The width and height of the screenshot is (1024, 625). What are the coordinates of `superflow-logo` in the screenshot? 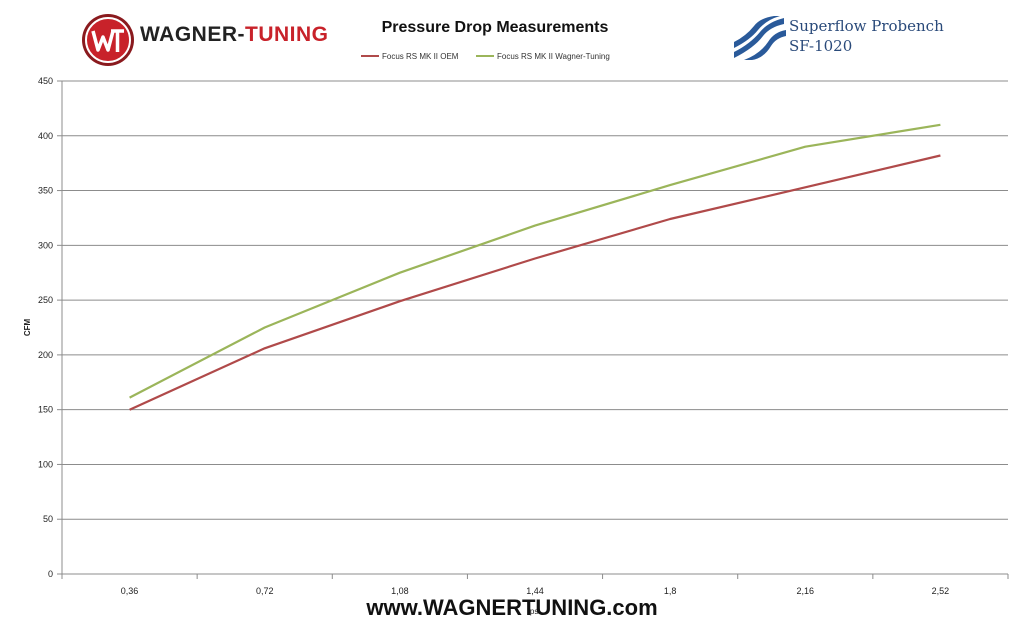 It's located at (758, 37).